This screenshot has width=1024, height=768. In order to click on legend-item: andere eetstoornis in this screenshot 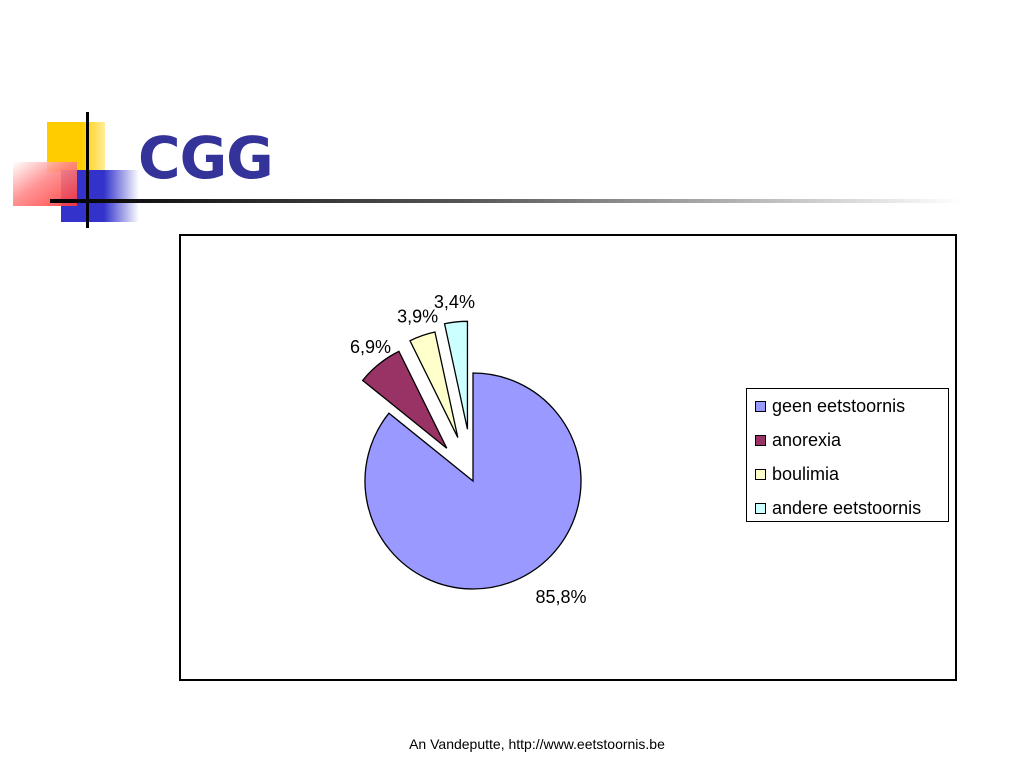, I will do `click(851, 515)`.